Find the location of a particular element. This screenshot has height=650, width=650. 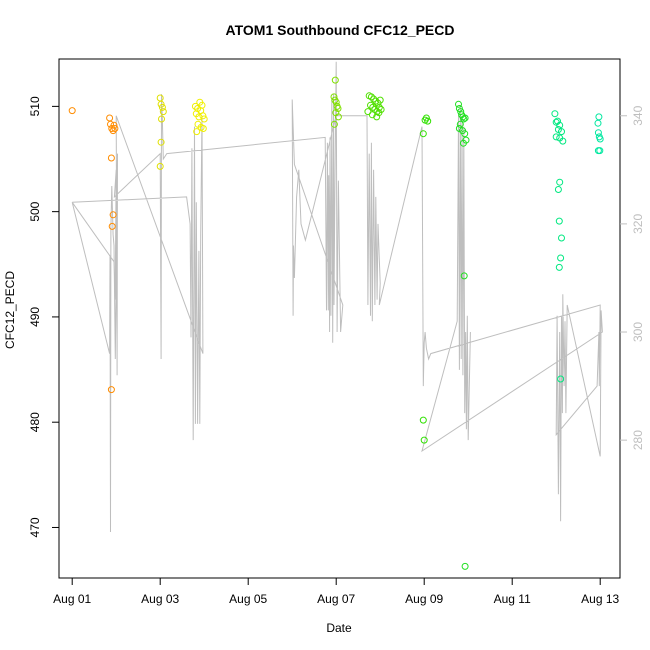

x-tick-label: Aug 05 is located at coordinates (248, 599).